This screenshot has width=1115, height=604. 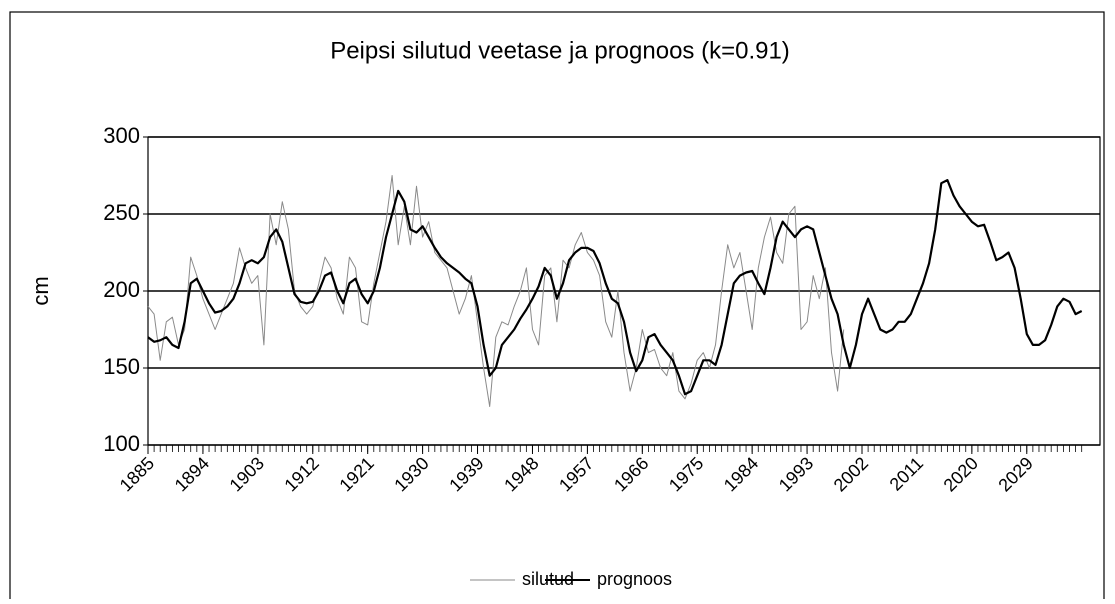 What do you see at coordinates (40, 290) in the screenshot?
I see `y-axis-label: cm` at bounding box center [40, 290].